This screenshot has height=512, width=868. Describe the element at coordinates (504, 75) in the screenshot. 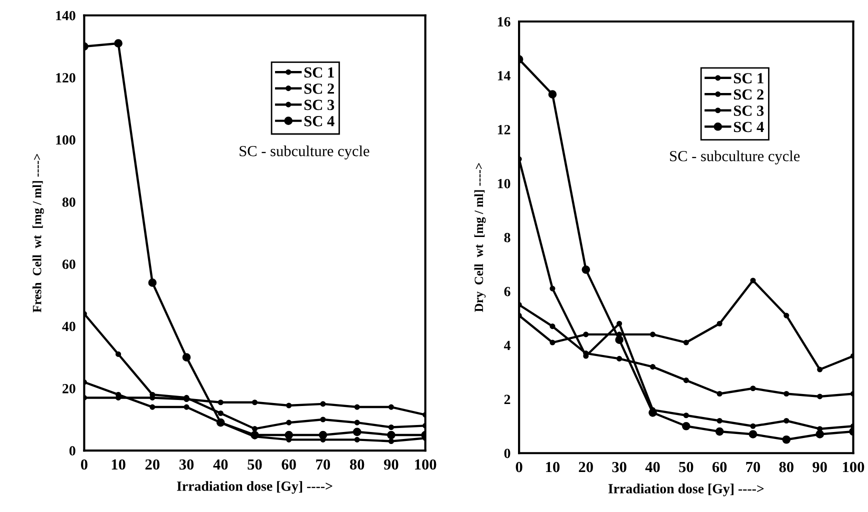

I see `y-tick-label: 14` at that location.